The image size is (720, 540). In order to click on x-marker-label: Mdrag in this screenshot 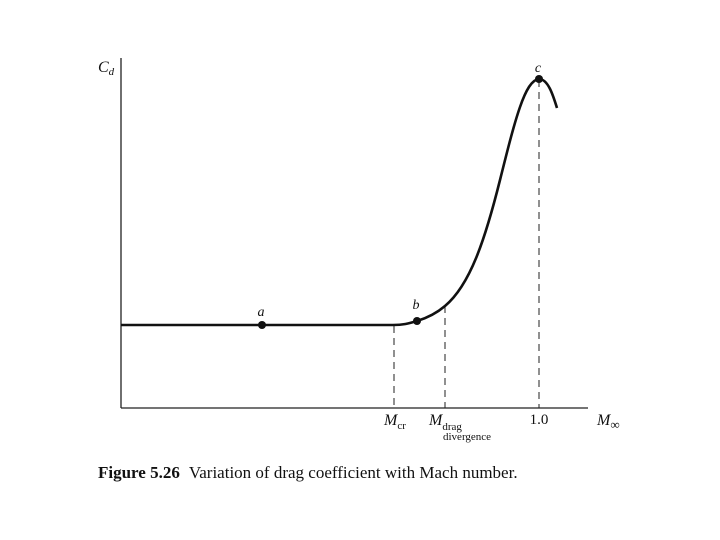, I will do `click(445, 422)`.